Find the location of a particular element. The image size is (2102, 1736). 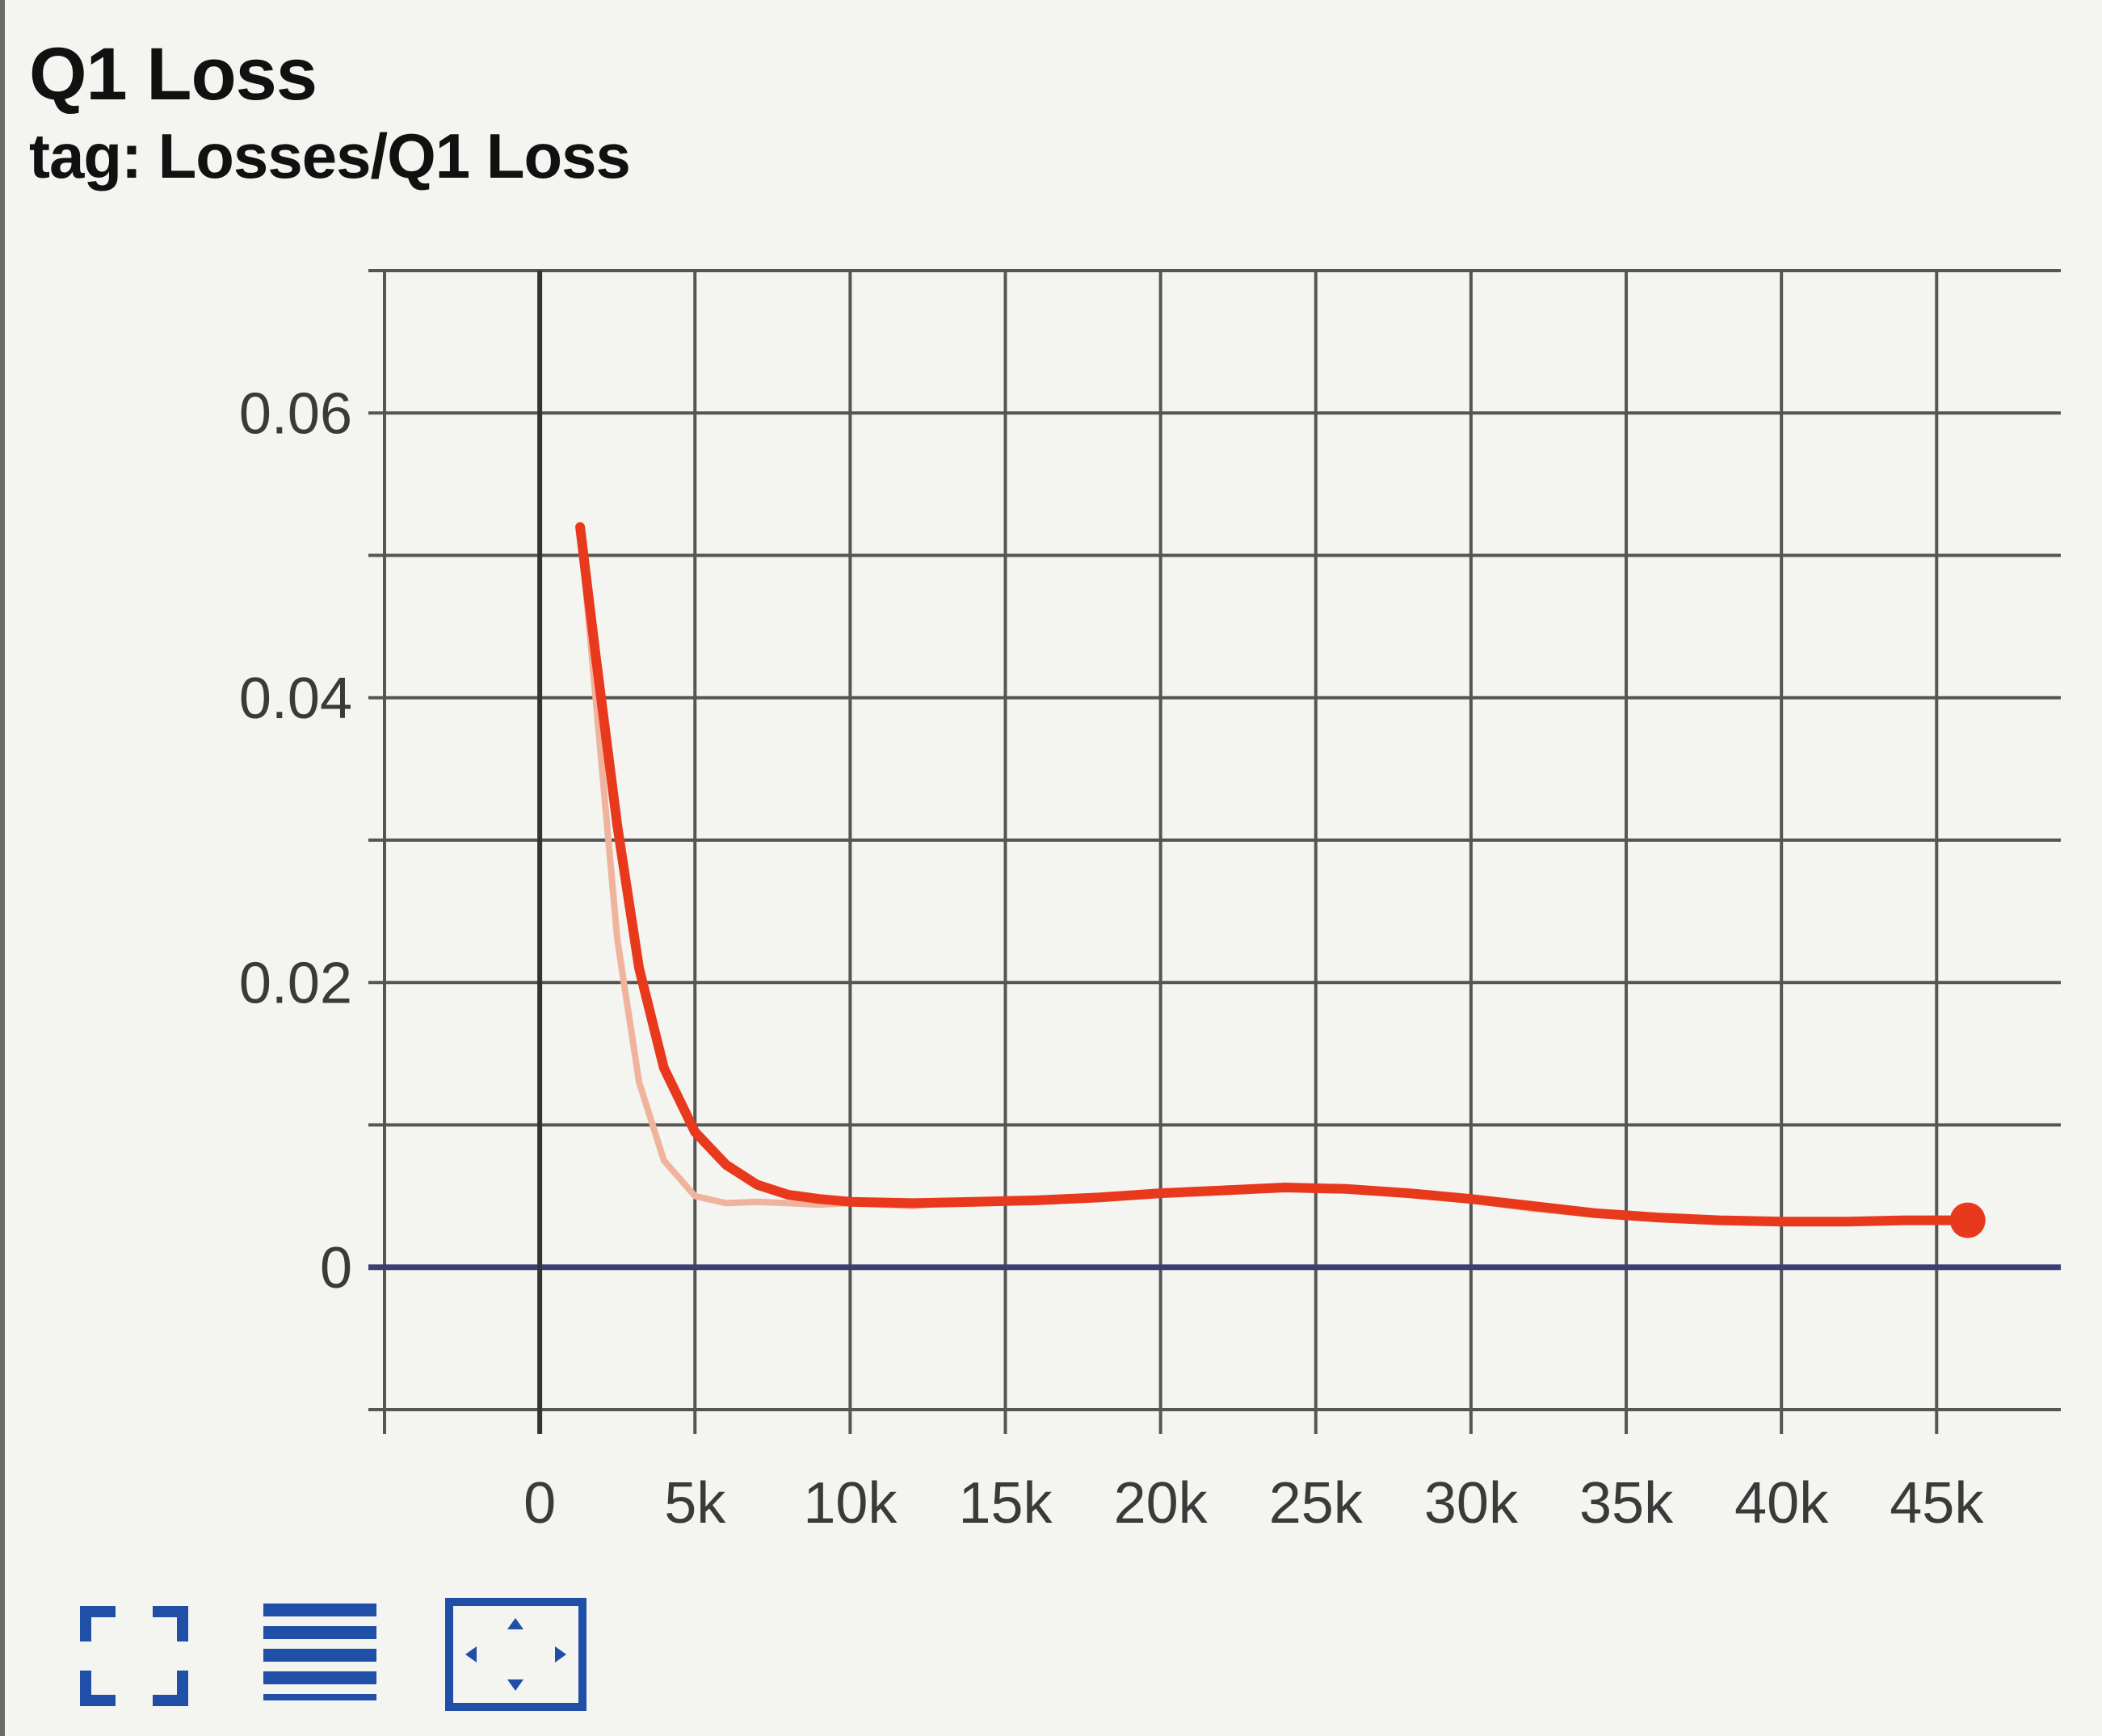

chart-title: Q1 Loss is located at coordinates (173, 74).